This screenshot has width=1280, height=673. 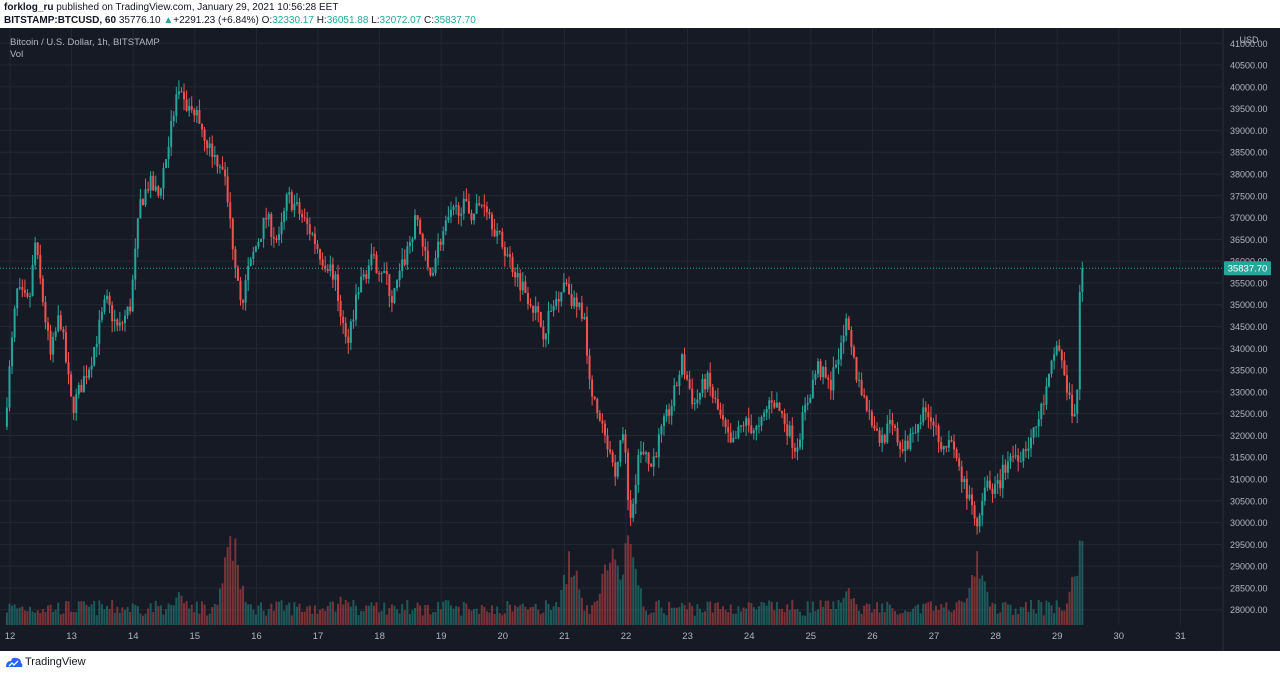 I want to click on x-tick-label: 19, so click(x=441, y=636).